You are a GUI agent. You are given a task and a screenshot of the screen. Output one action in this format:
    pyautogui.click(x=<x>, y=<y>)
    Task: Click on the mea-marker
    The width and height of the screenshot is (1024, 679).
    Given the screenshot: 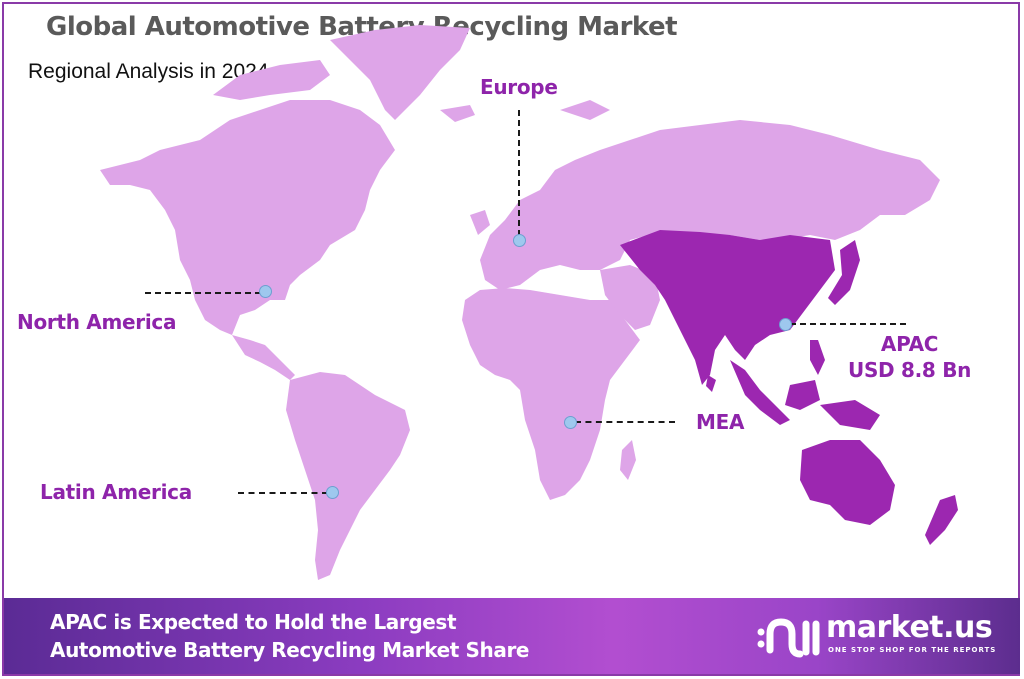 What is the action you would take?
    pyautogui.click(x=570, y=422)
    